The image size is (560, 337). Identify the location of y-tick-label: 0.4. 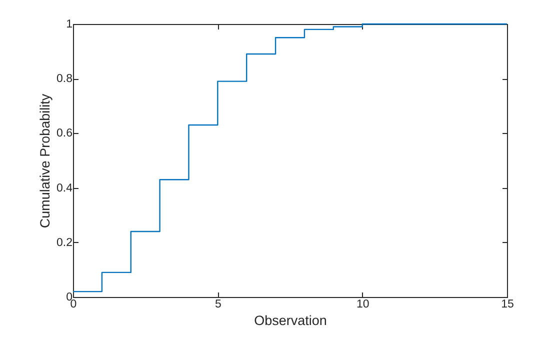
(65, 188).